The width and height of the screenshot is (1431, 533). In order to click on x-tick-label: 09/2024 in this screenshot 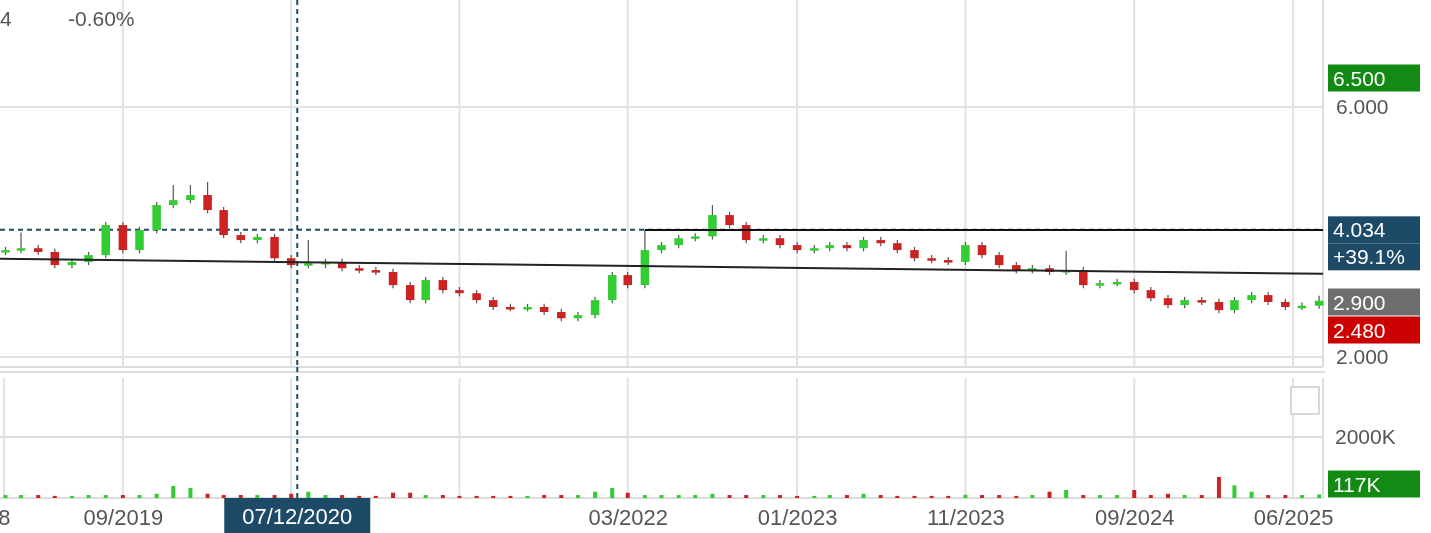, I will do `click(1134, 517)`.